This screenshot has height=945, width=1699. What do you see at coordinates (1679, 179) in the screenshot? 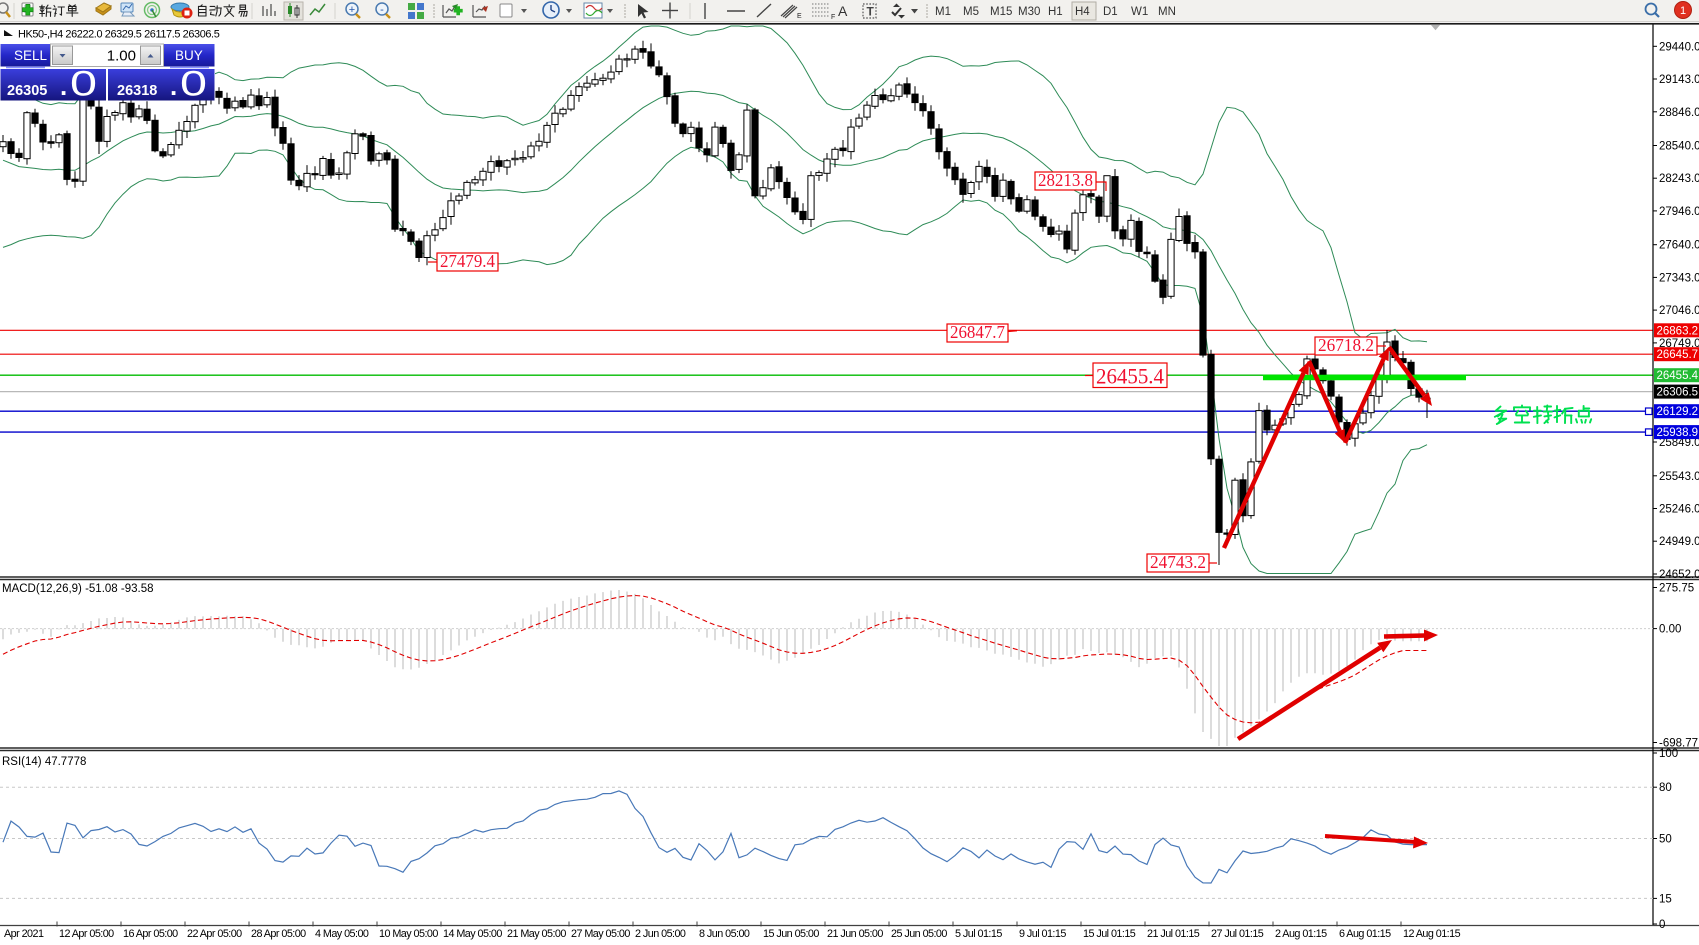
I see `svg-text: 28243.0` at bounding box center [1679, 179].